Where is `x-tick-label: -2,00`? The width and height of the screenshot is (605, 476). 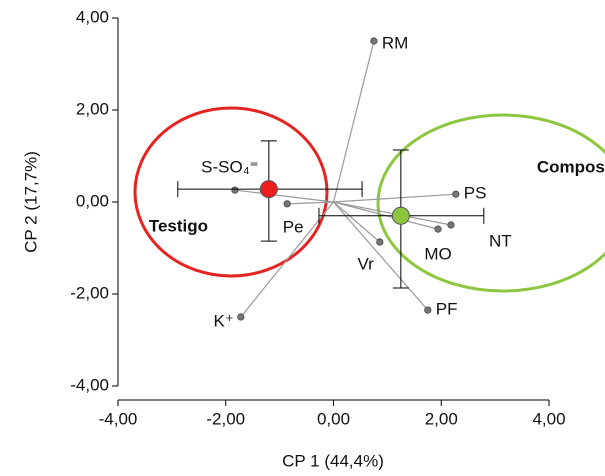
x-tick-label: -2,00 is located at coordinates (225, 418).